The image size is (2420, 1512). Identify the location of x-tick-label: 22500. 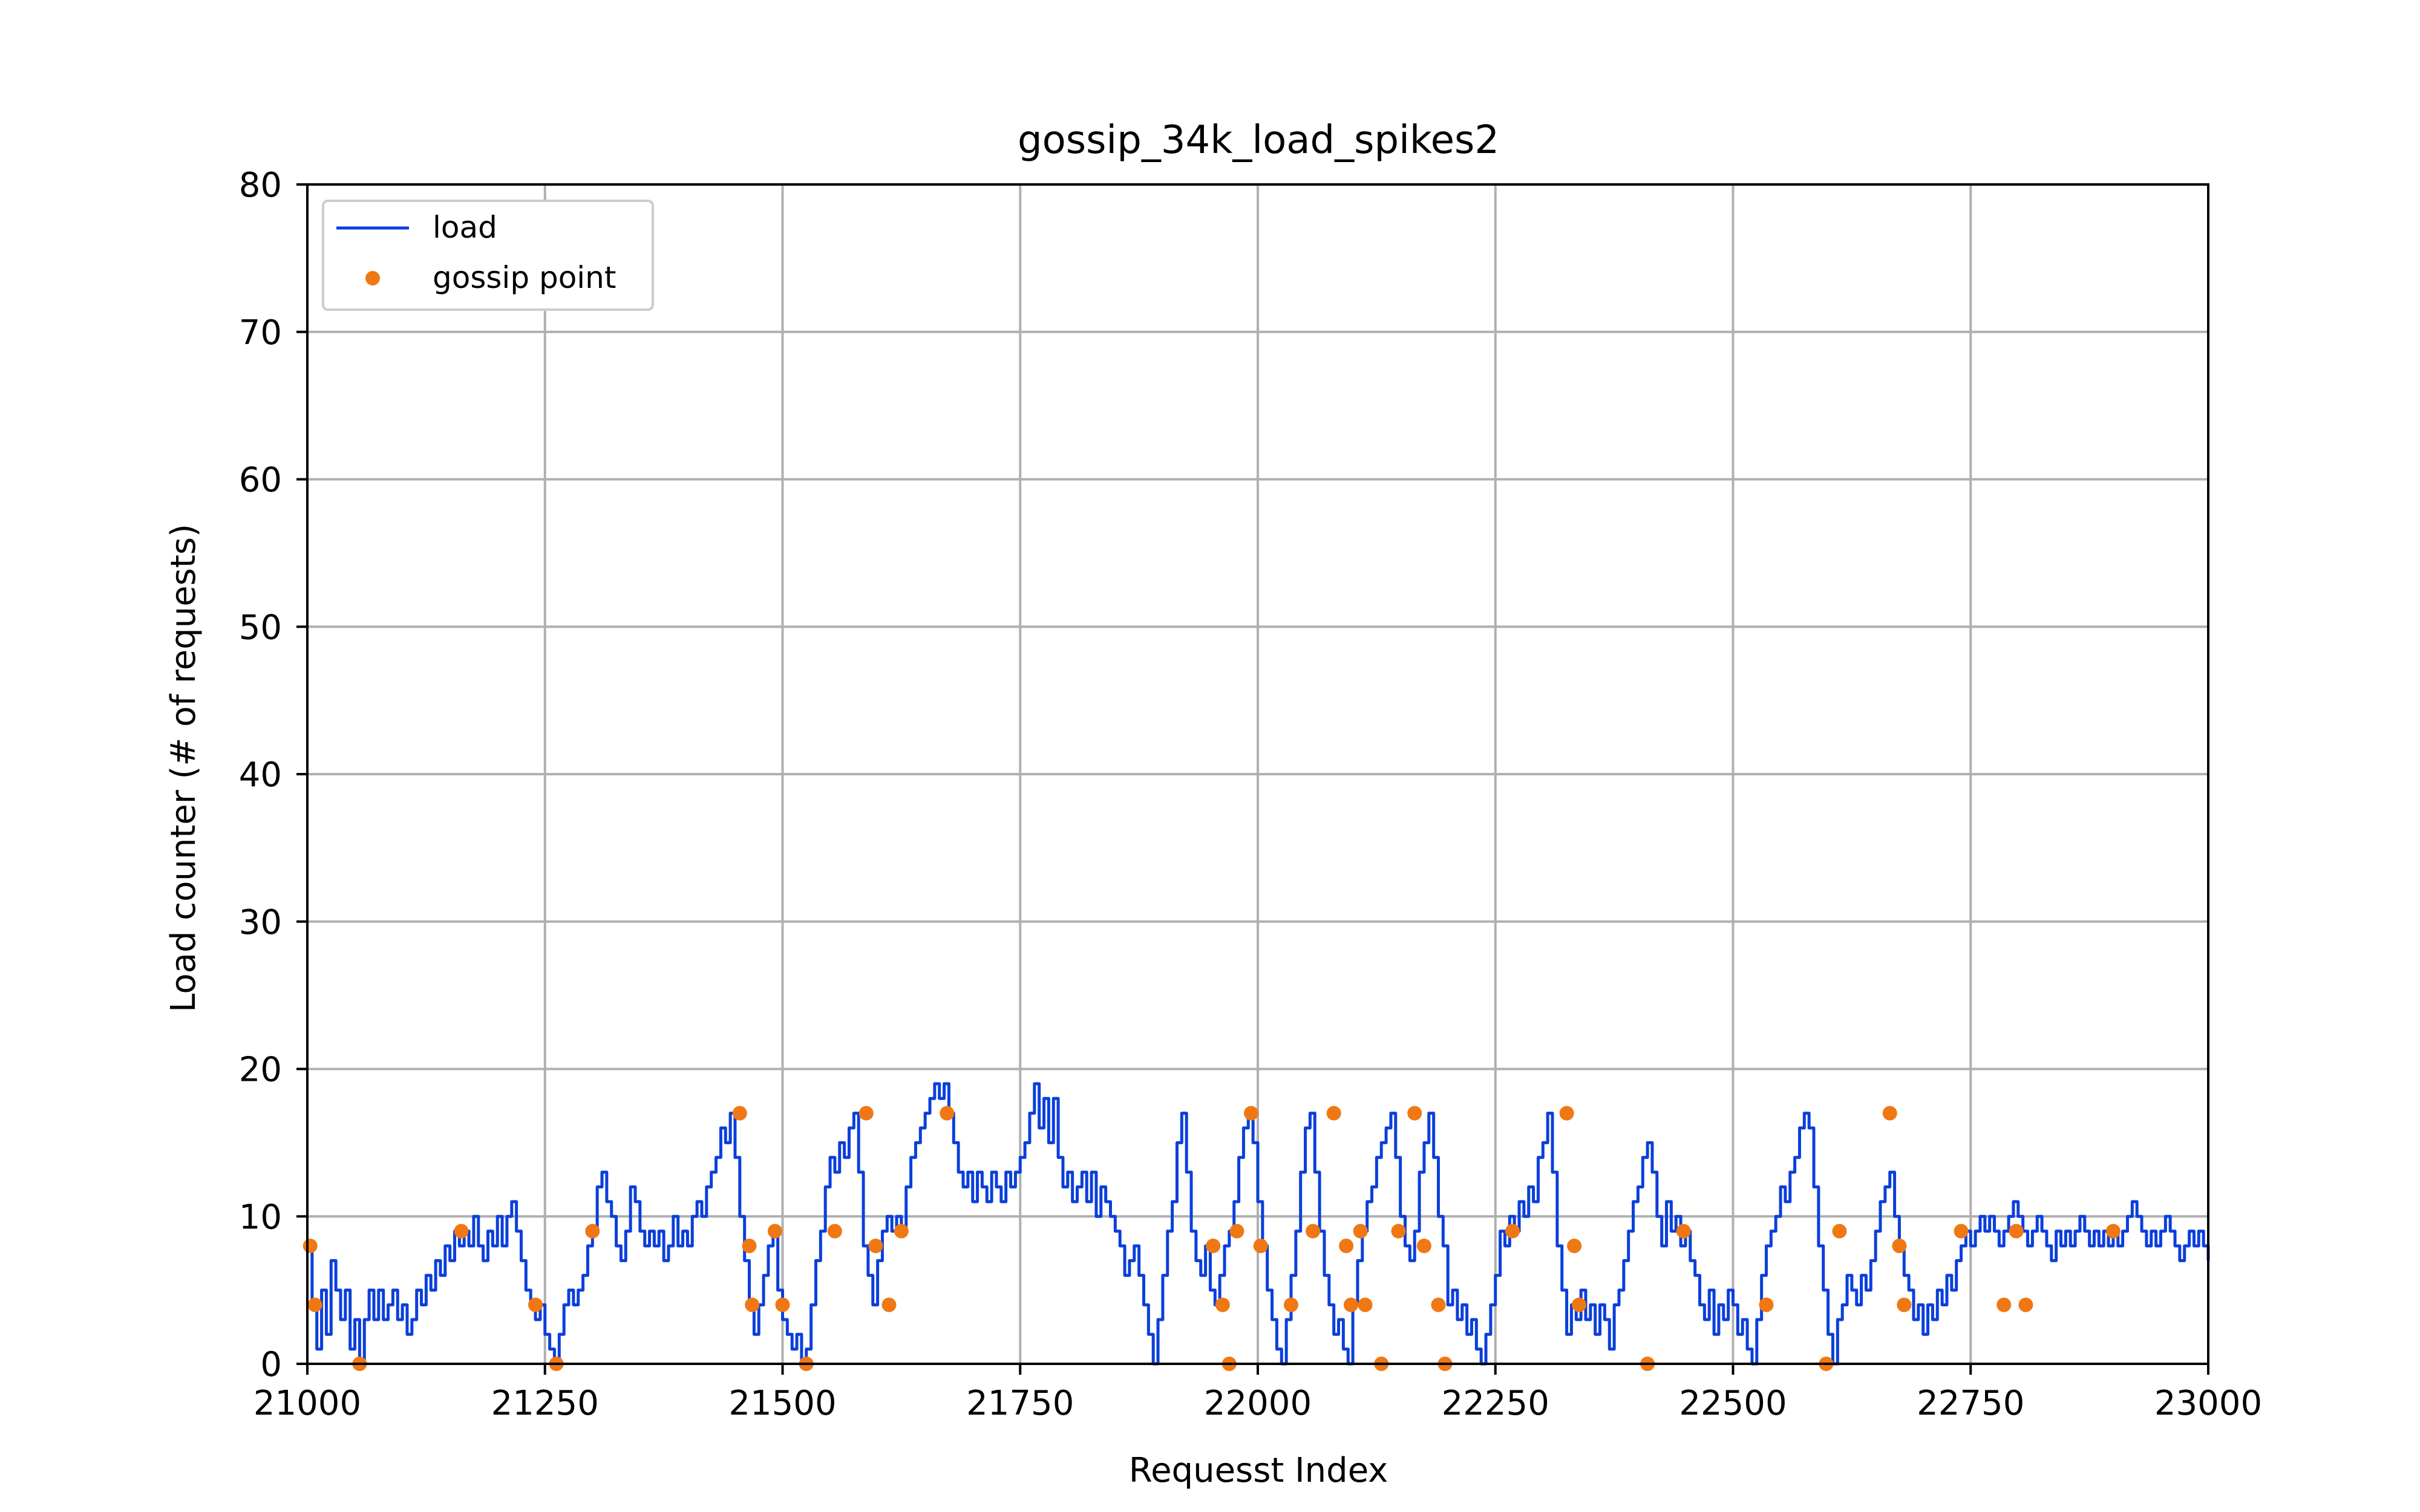
(1733, 1403).